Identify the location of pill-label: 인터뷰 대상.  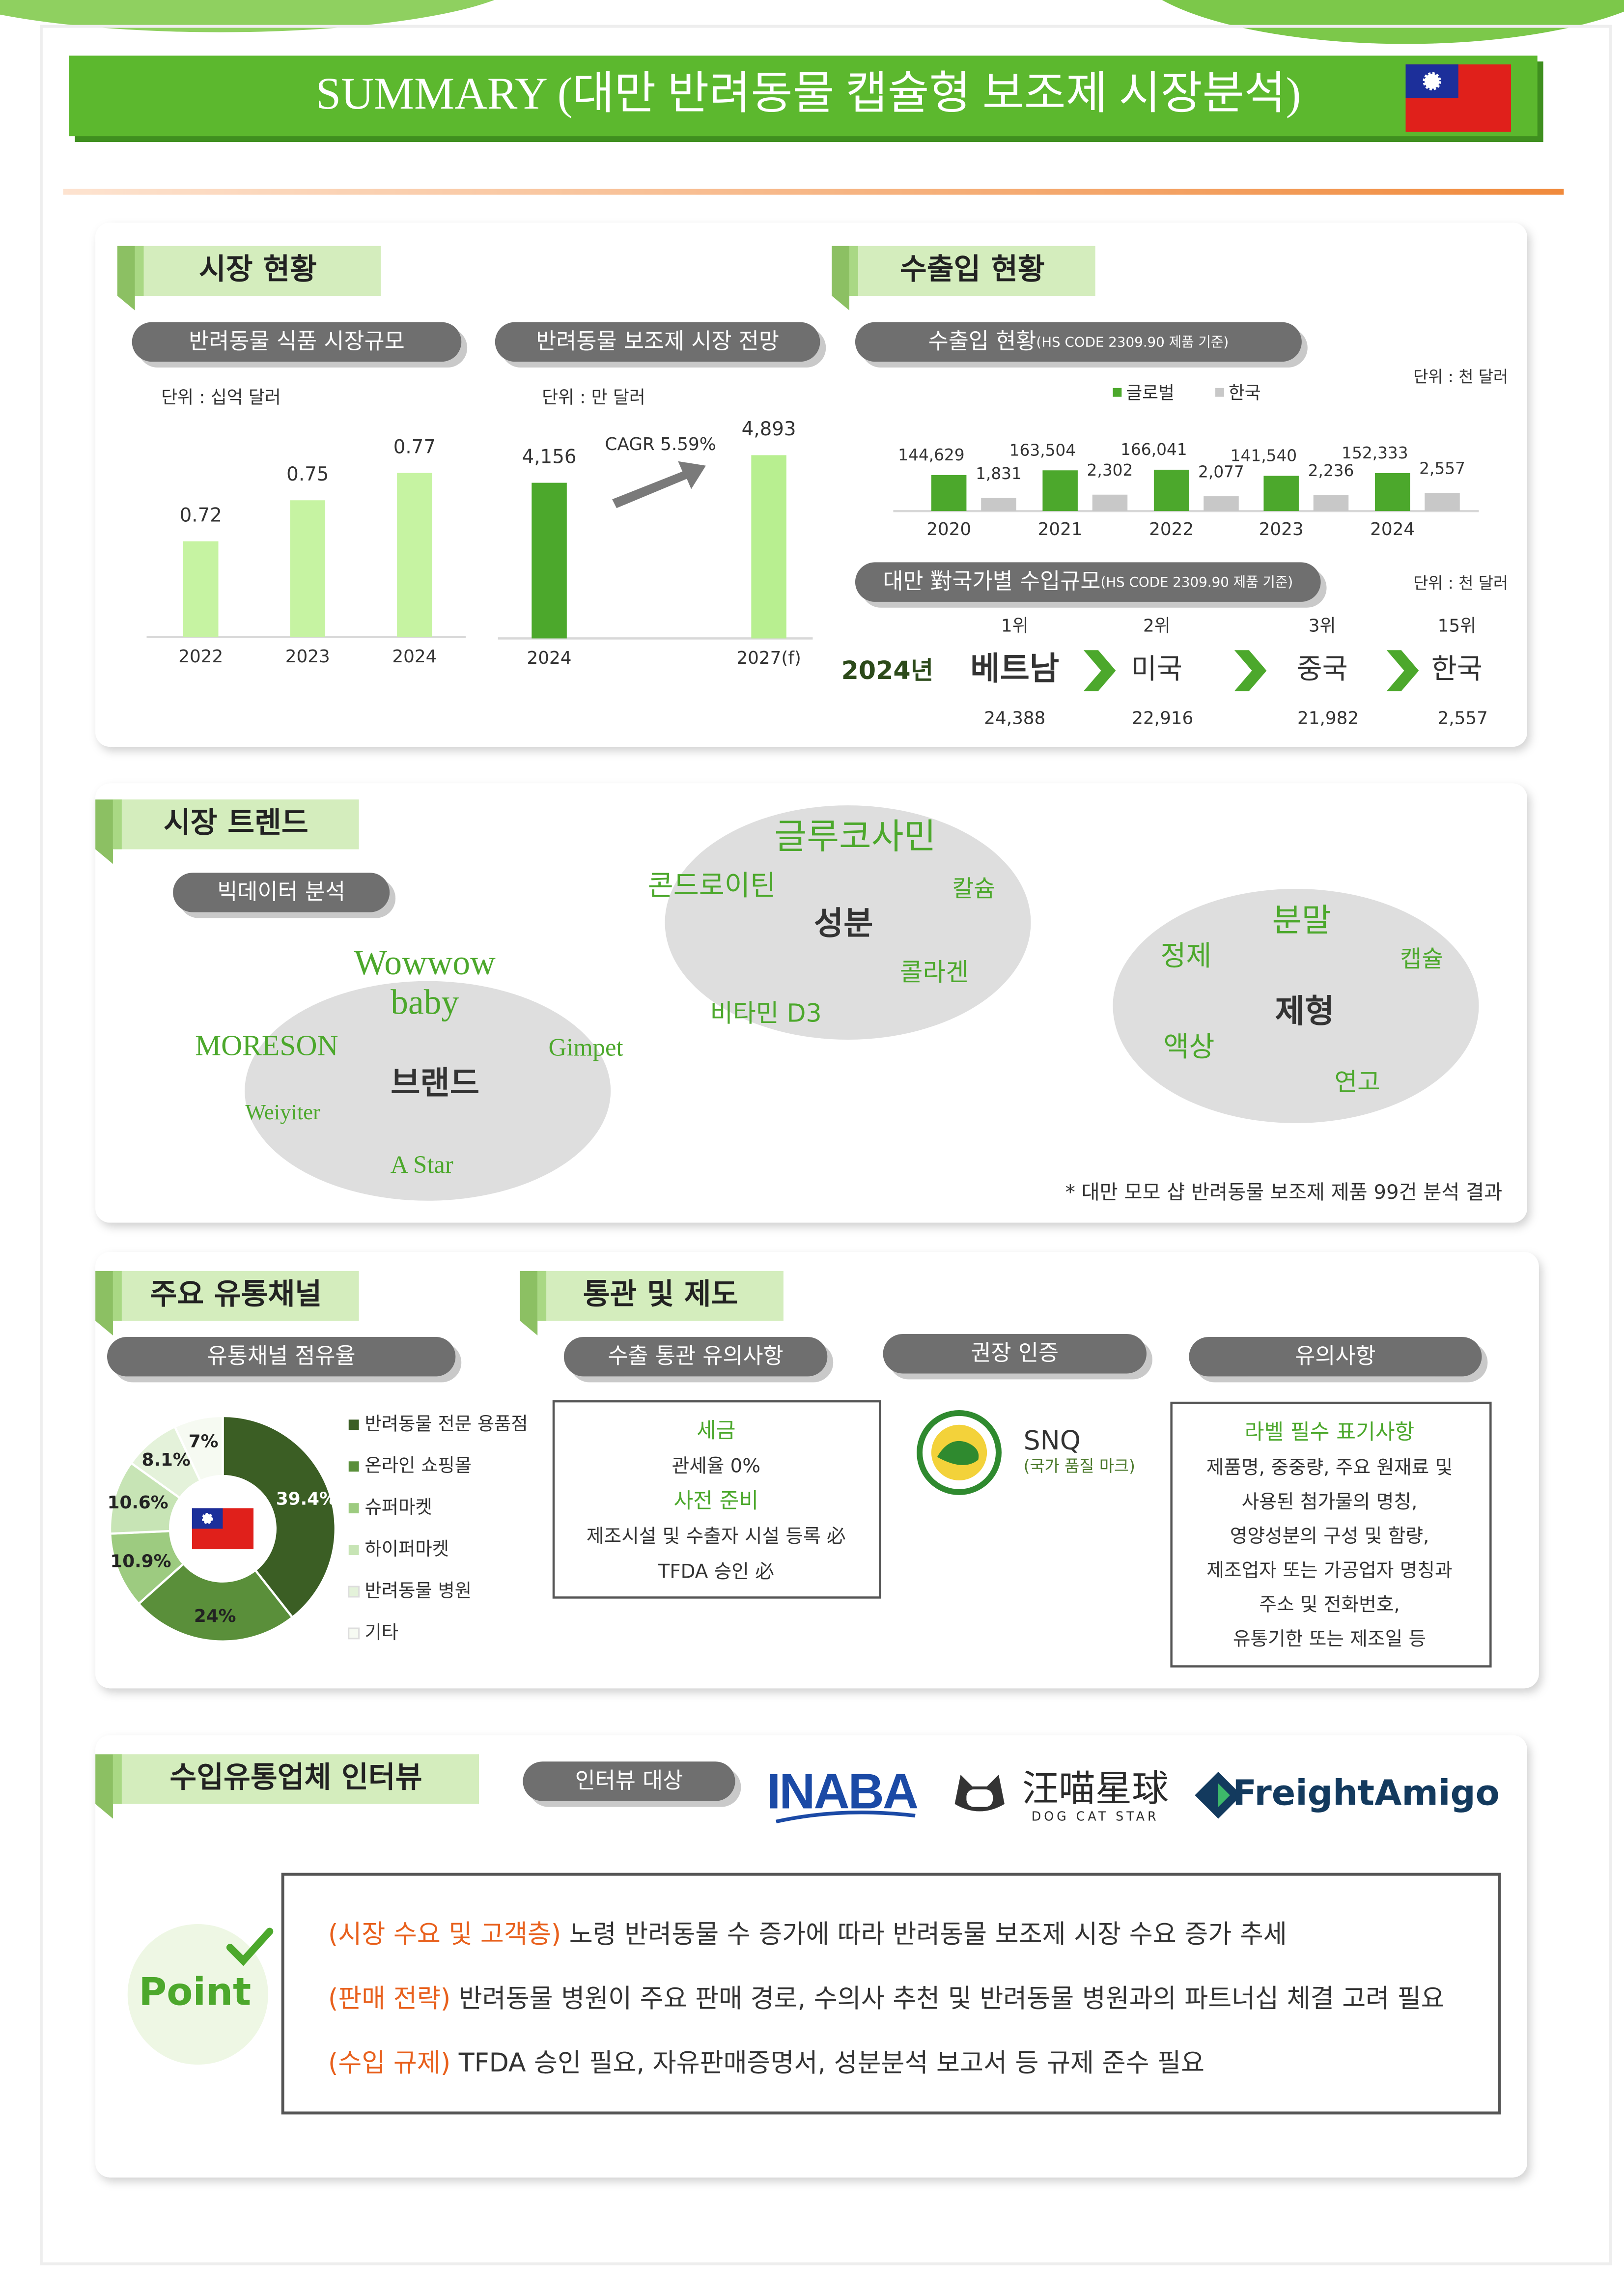
(629, 1780).